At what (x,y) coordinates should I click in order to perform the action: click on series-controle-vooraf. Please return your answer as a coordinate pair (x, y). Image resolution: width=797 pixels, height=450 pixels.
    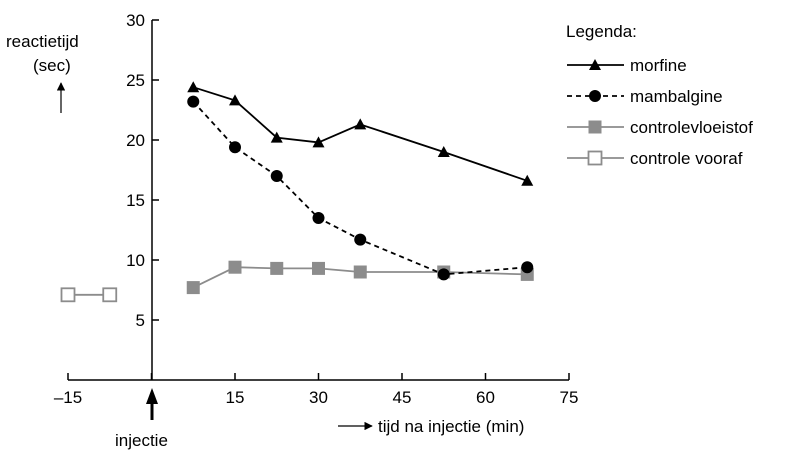
    Looking at the image, I should click on (89, 295).